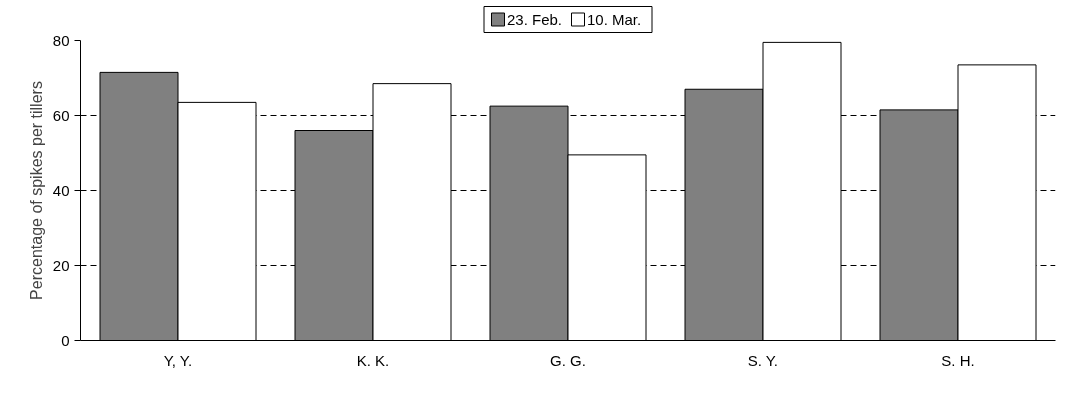  I want to click on y-axis-title: Percentage of spikes per tillers, so click(36, 190).